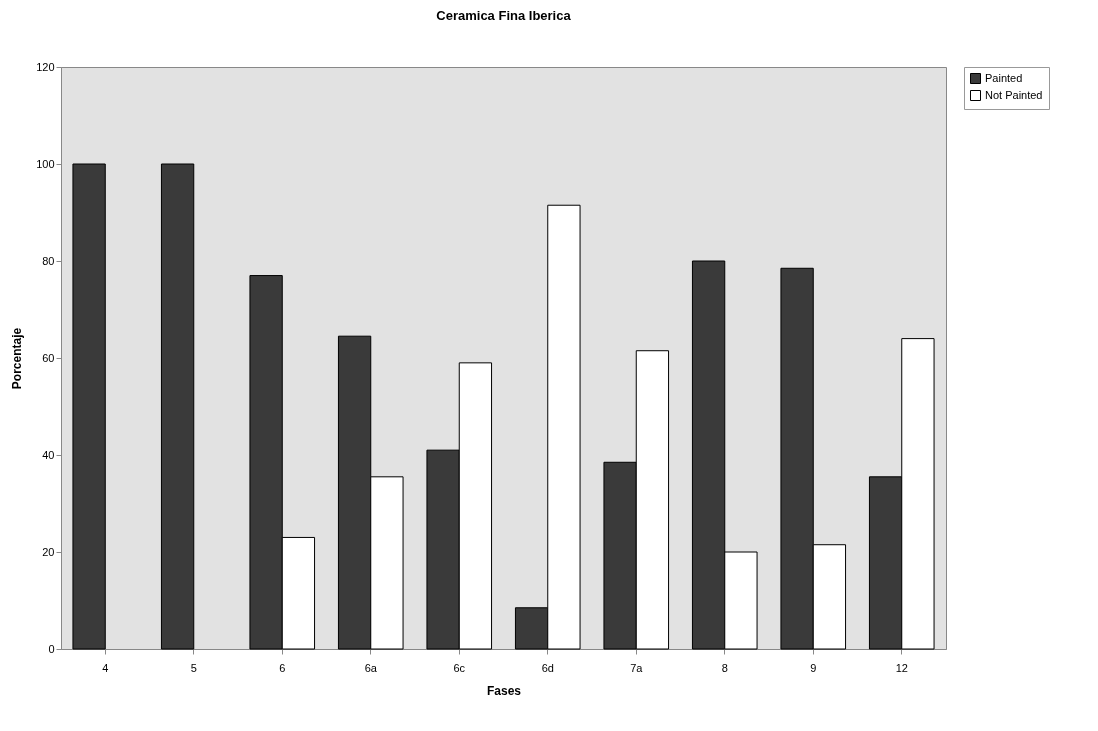  Describe the element at coordinates (45, 163) in the screenshot. I see `y-tick-label: 100` at that location.